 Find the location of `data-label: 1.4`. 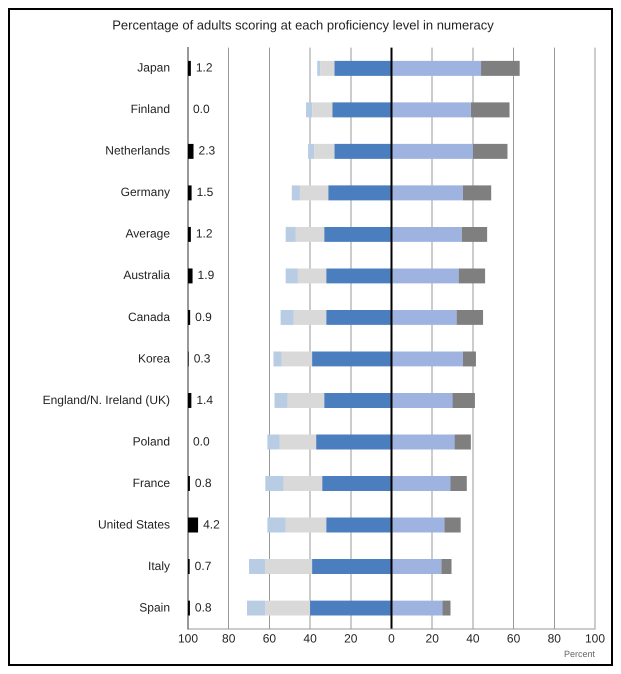

data-label: 1.4 is located at coordinates (205, 399).